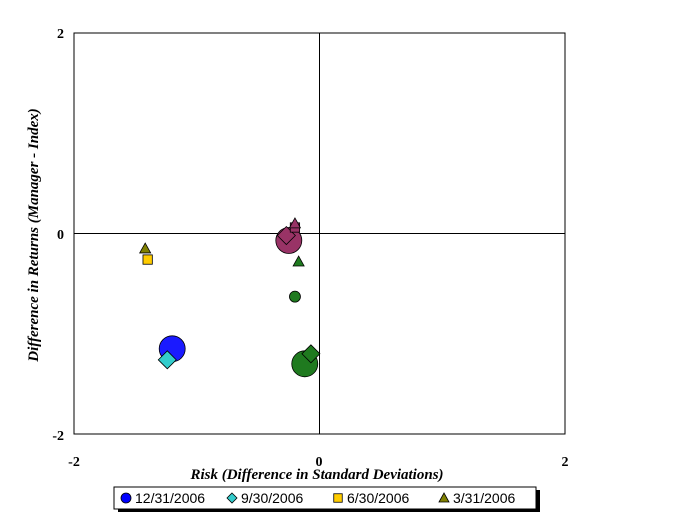  Describe the element at coordinates (34, 235) in the screenshot. I see `y-axis-title: Difference in Returns (Manager - Index)` at that location.